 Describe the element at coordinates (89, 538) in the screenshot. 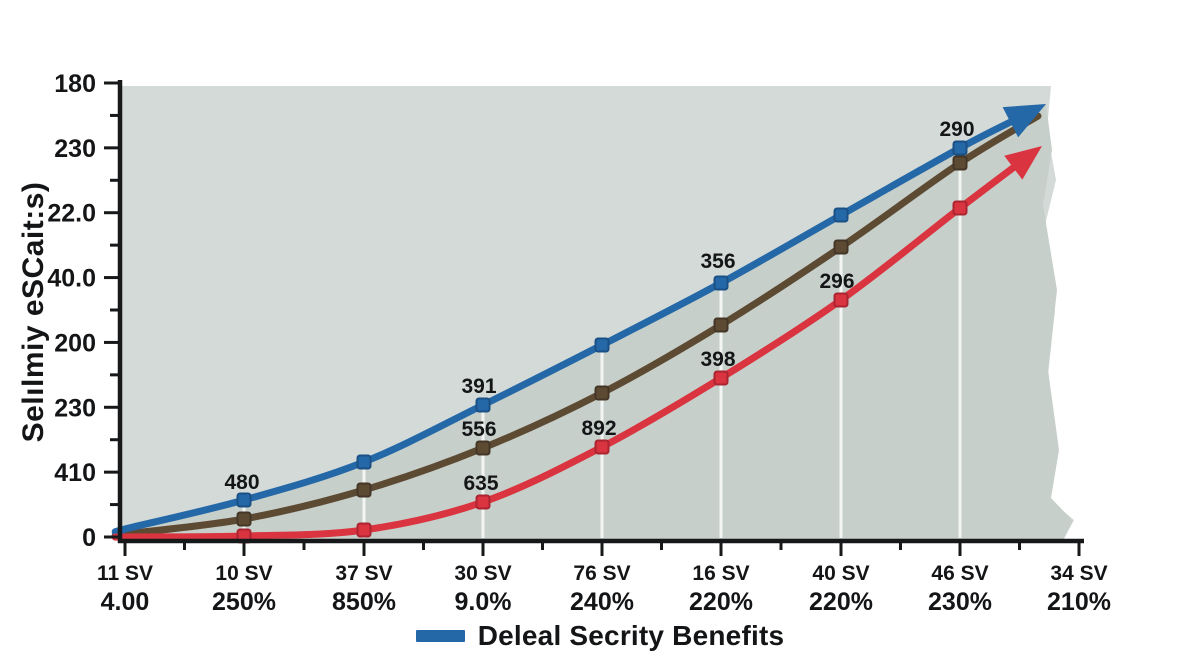

I see `y-tick-label: 0` at that location.